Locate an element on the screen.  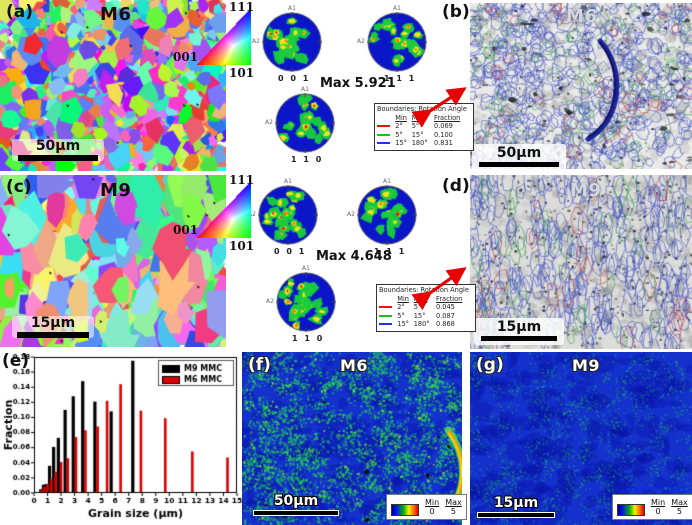
ipf-triangle-c-001-label: 001 is located at coordinates (186, 230).